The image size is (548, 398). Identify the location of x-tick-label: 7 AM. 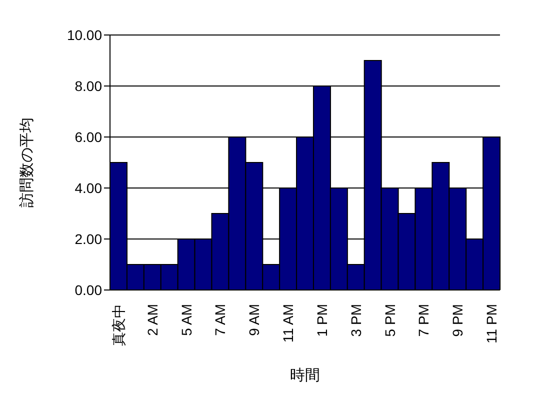
(220, 320).